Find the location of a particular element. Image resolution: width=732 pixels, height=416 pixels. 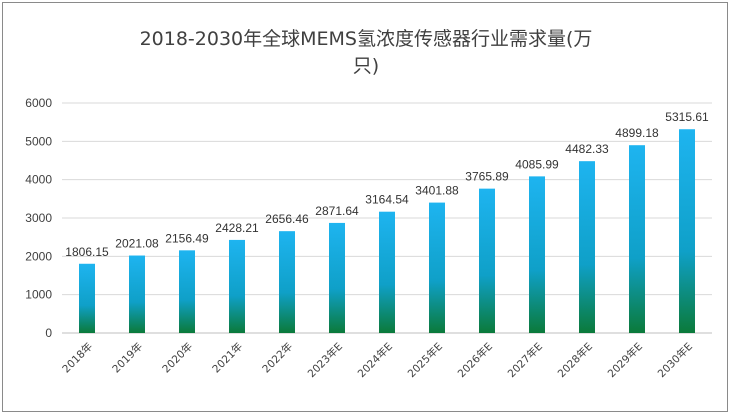

y-tick-label: 3000 is located at coordinates (38, 218).